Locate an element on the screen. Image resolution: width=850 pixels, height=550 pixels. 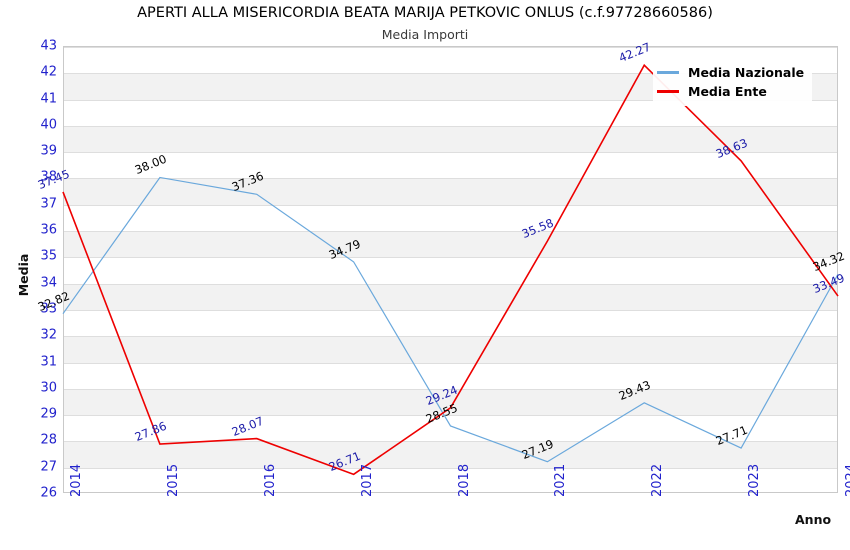
y-tick-label: 35 is located at coordinates (48, 256).